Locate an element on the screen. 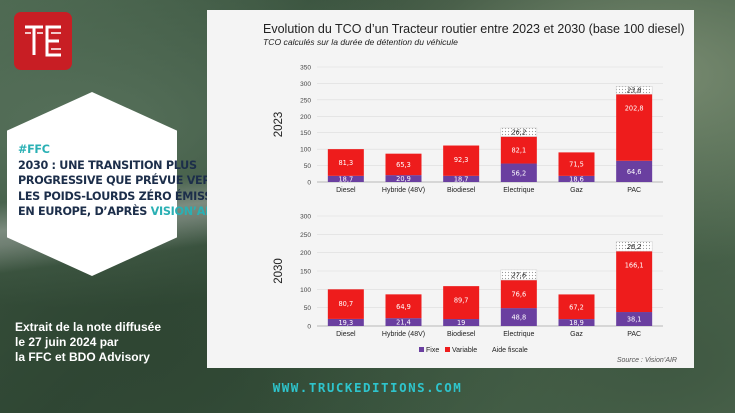  headline-highlight: VISION’AIR is located at coordinates (184, 211).